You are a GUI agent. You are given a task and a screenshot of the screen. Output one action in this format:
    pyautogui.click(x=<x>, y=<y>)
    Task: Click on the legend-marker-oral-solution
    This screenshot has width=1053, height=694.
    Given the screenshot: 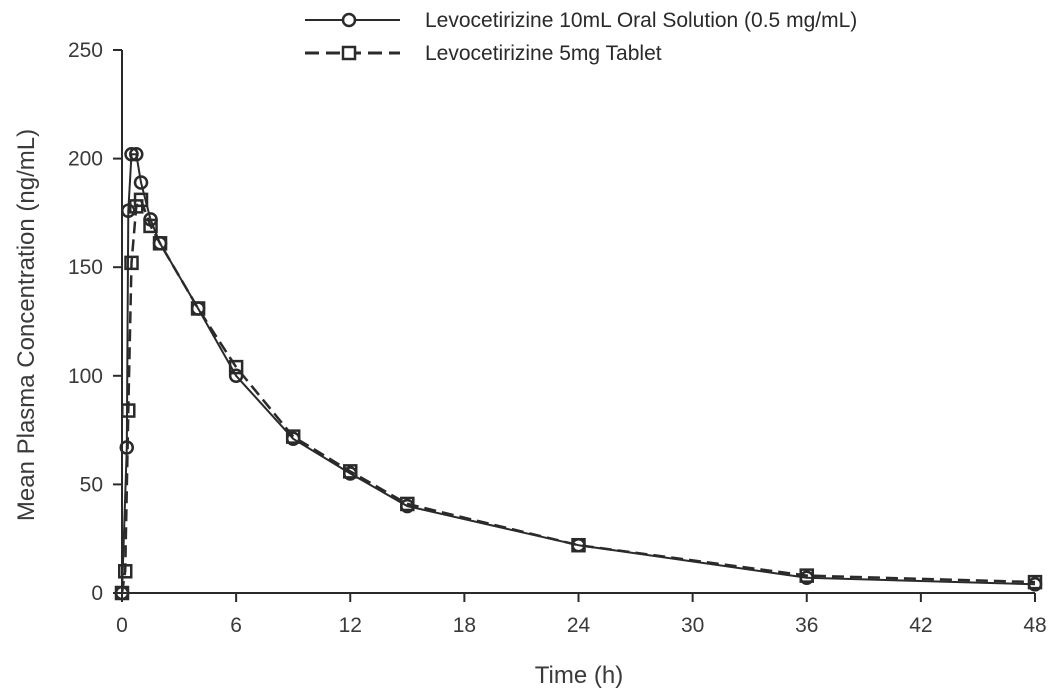 What is the action you would take?
    pyautogui.click(x=349, y=20)
    